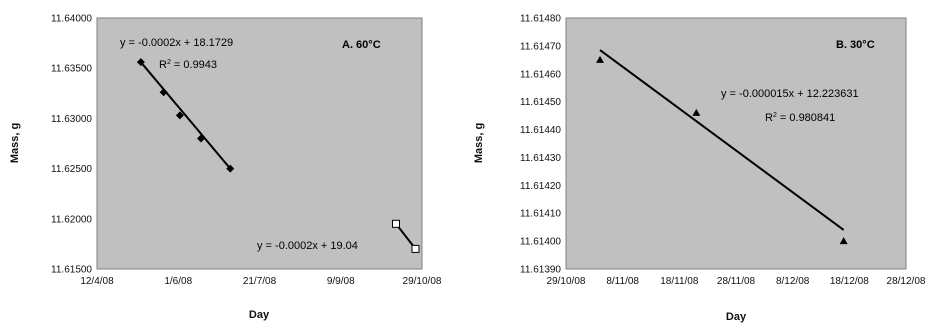 The height and width of the screenshot is (327, 933). I want to click on chart-b-x-tick-label: 29/10/08, so click(566, 281).